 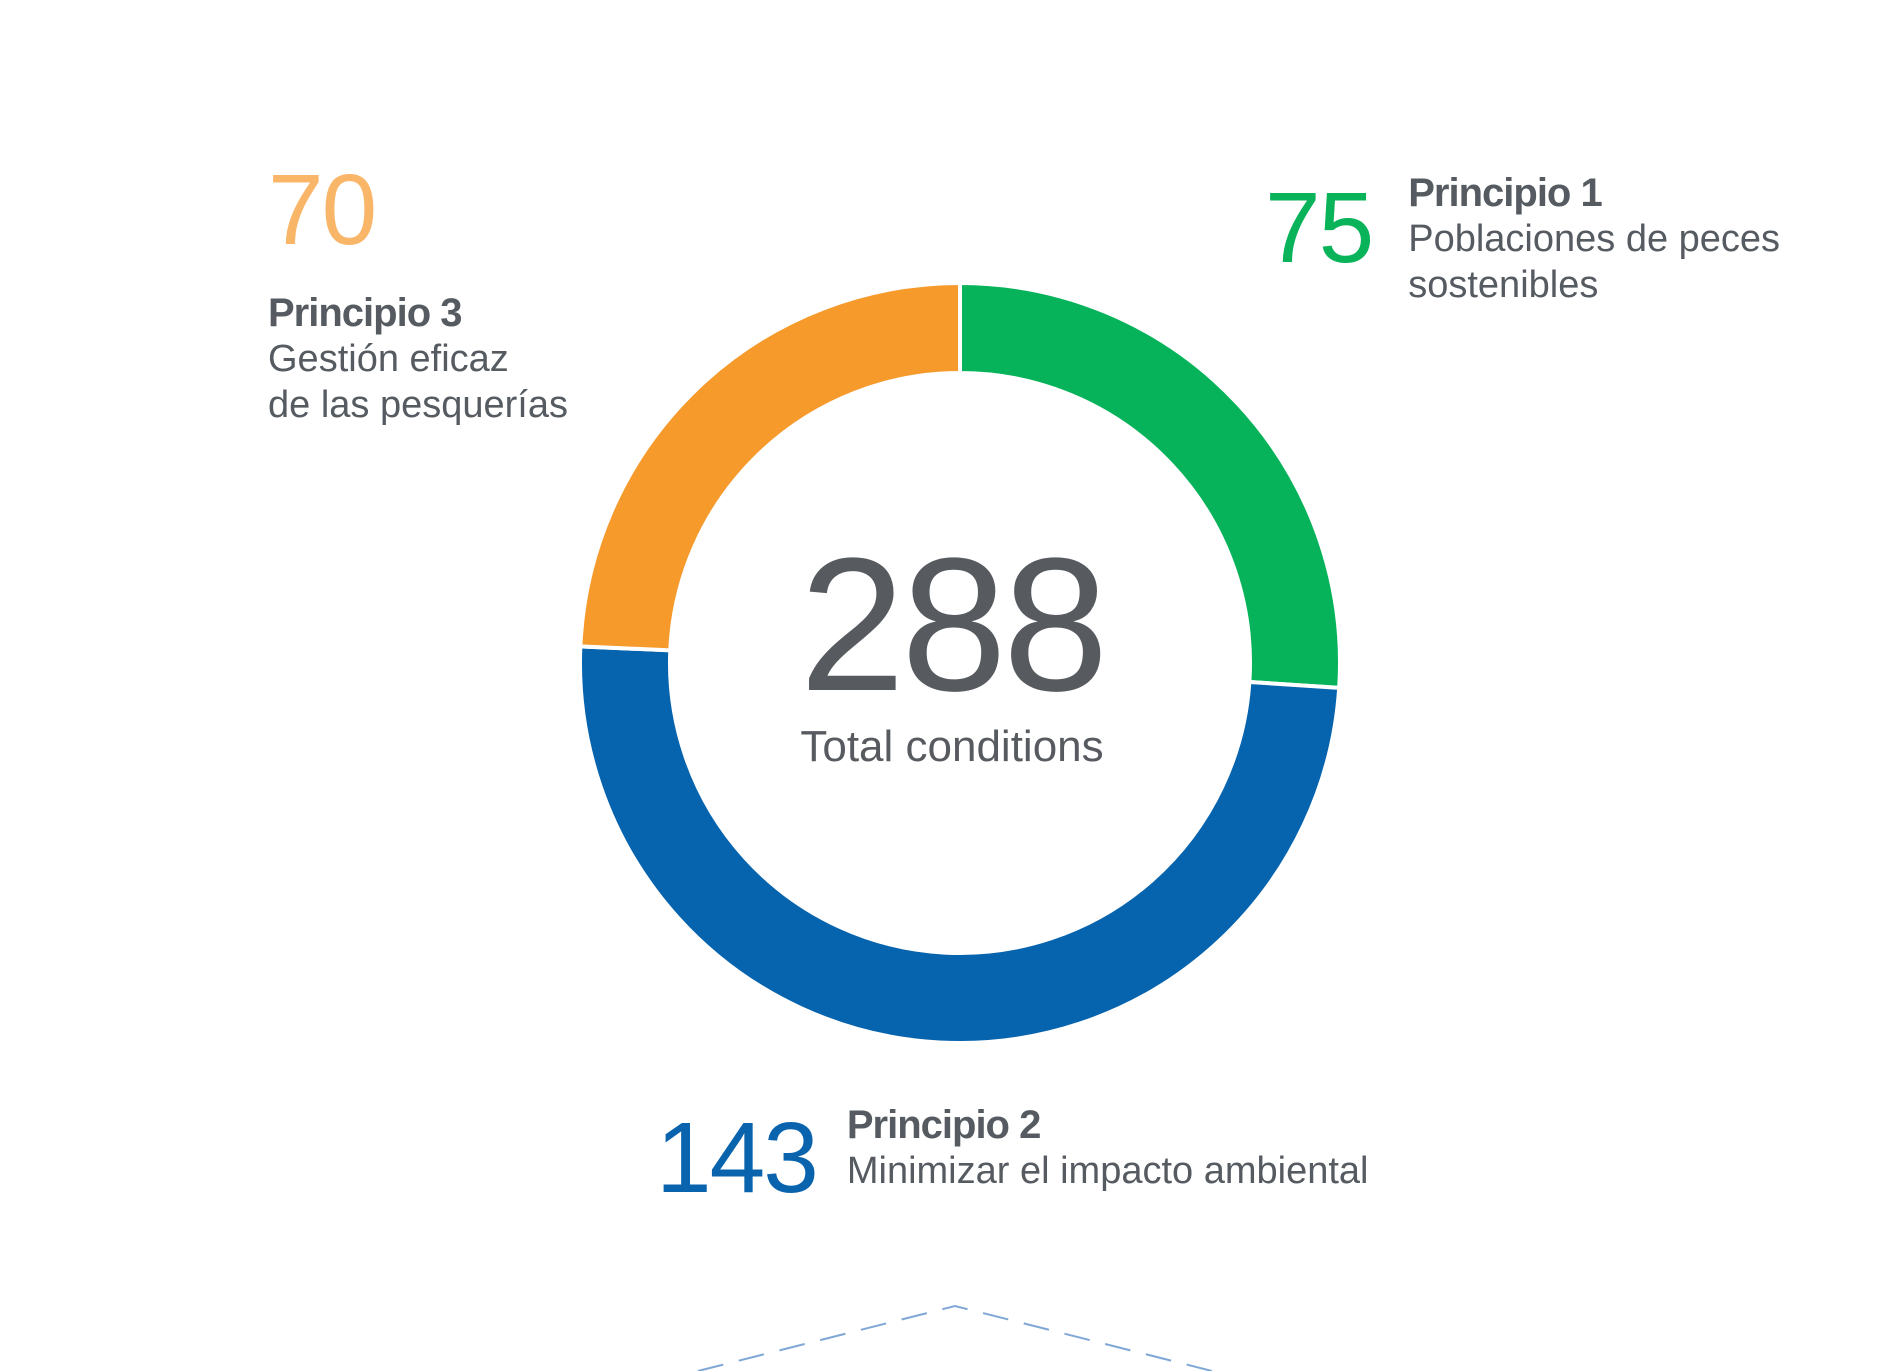 What do you see at coordinates (1503, 285) in the screenshot?
I see `description-principio-1-line-2: sostenibles` at bounding box center [1503, 285].